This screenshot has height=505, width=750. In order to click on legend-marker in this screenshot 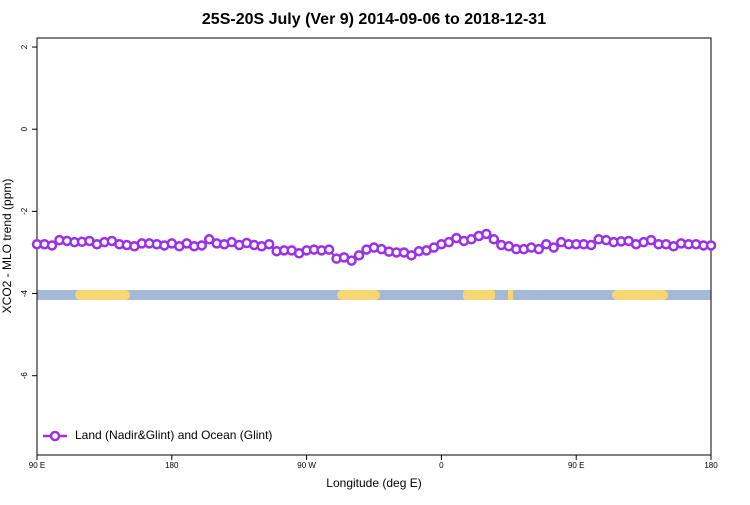, I will do `click(55, 436)`.